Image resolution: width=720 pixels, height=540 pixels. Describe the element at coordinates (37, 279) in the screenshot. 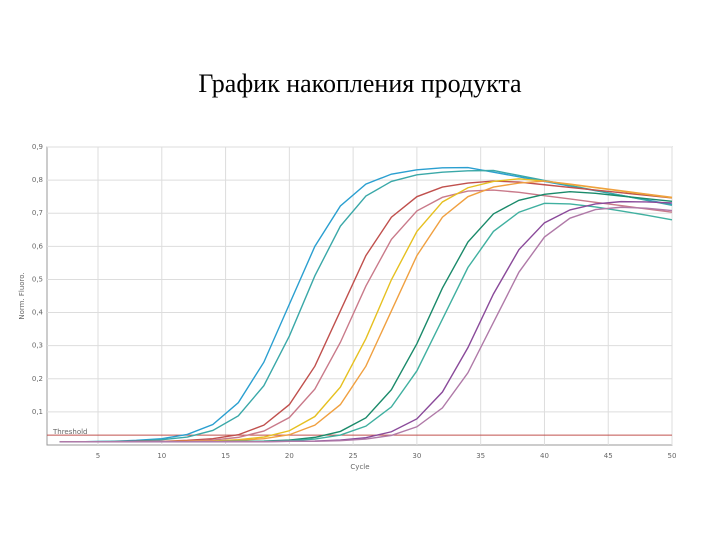

I see `y-tick-label: 0,5` at that location.